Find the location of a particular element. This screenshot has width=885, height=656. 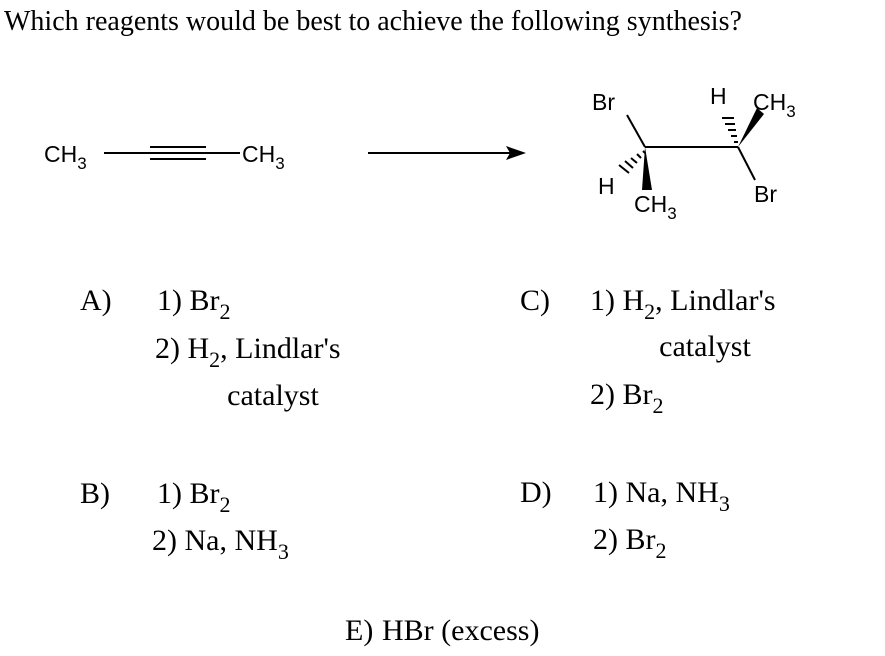

option-letter: D) is located at coordinates (536, 492).